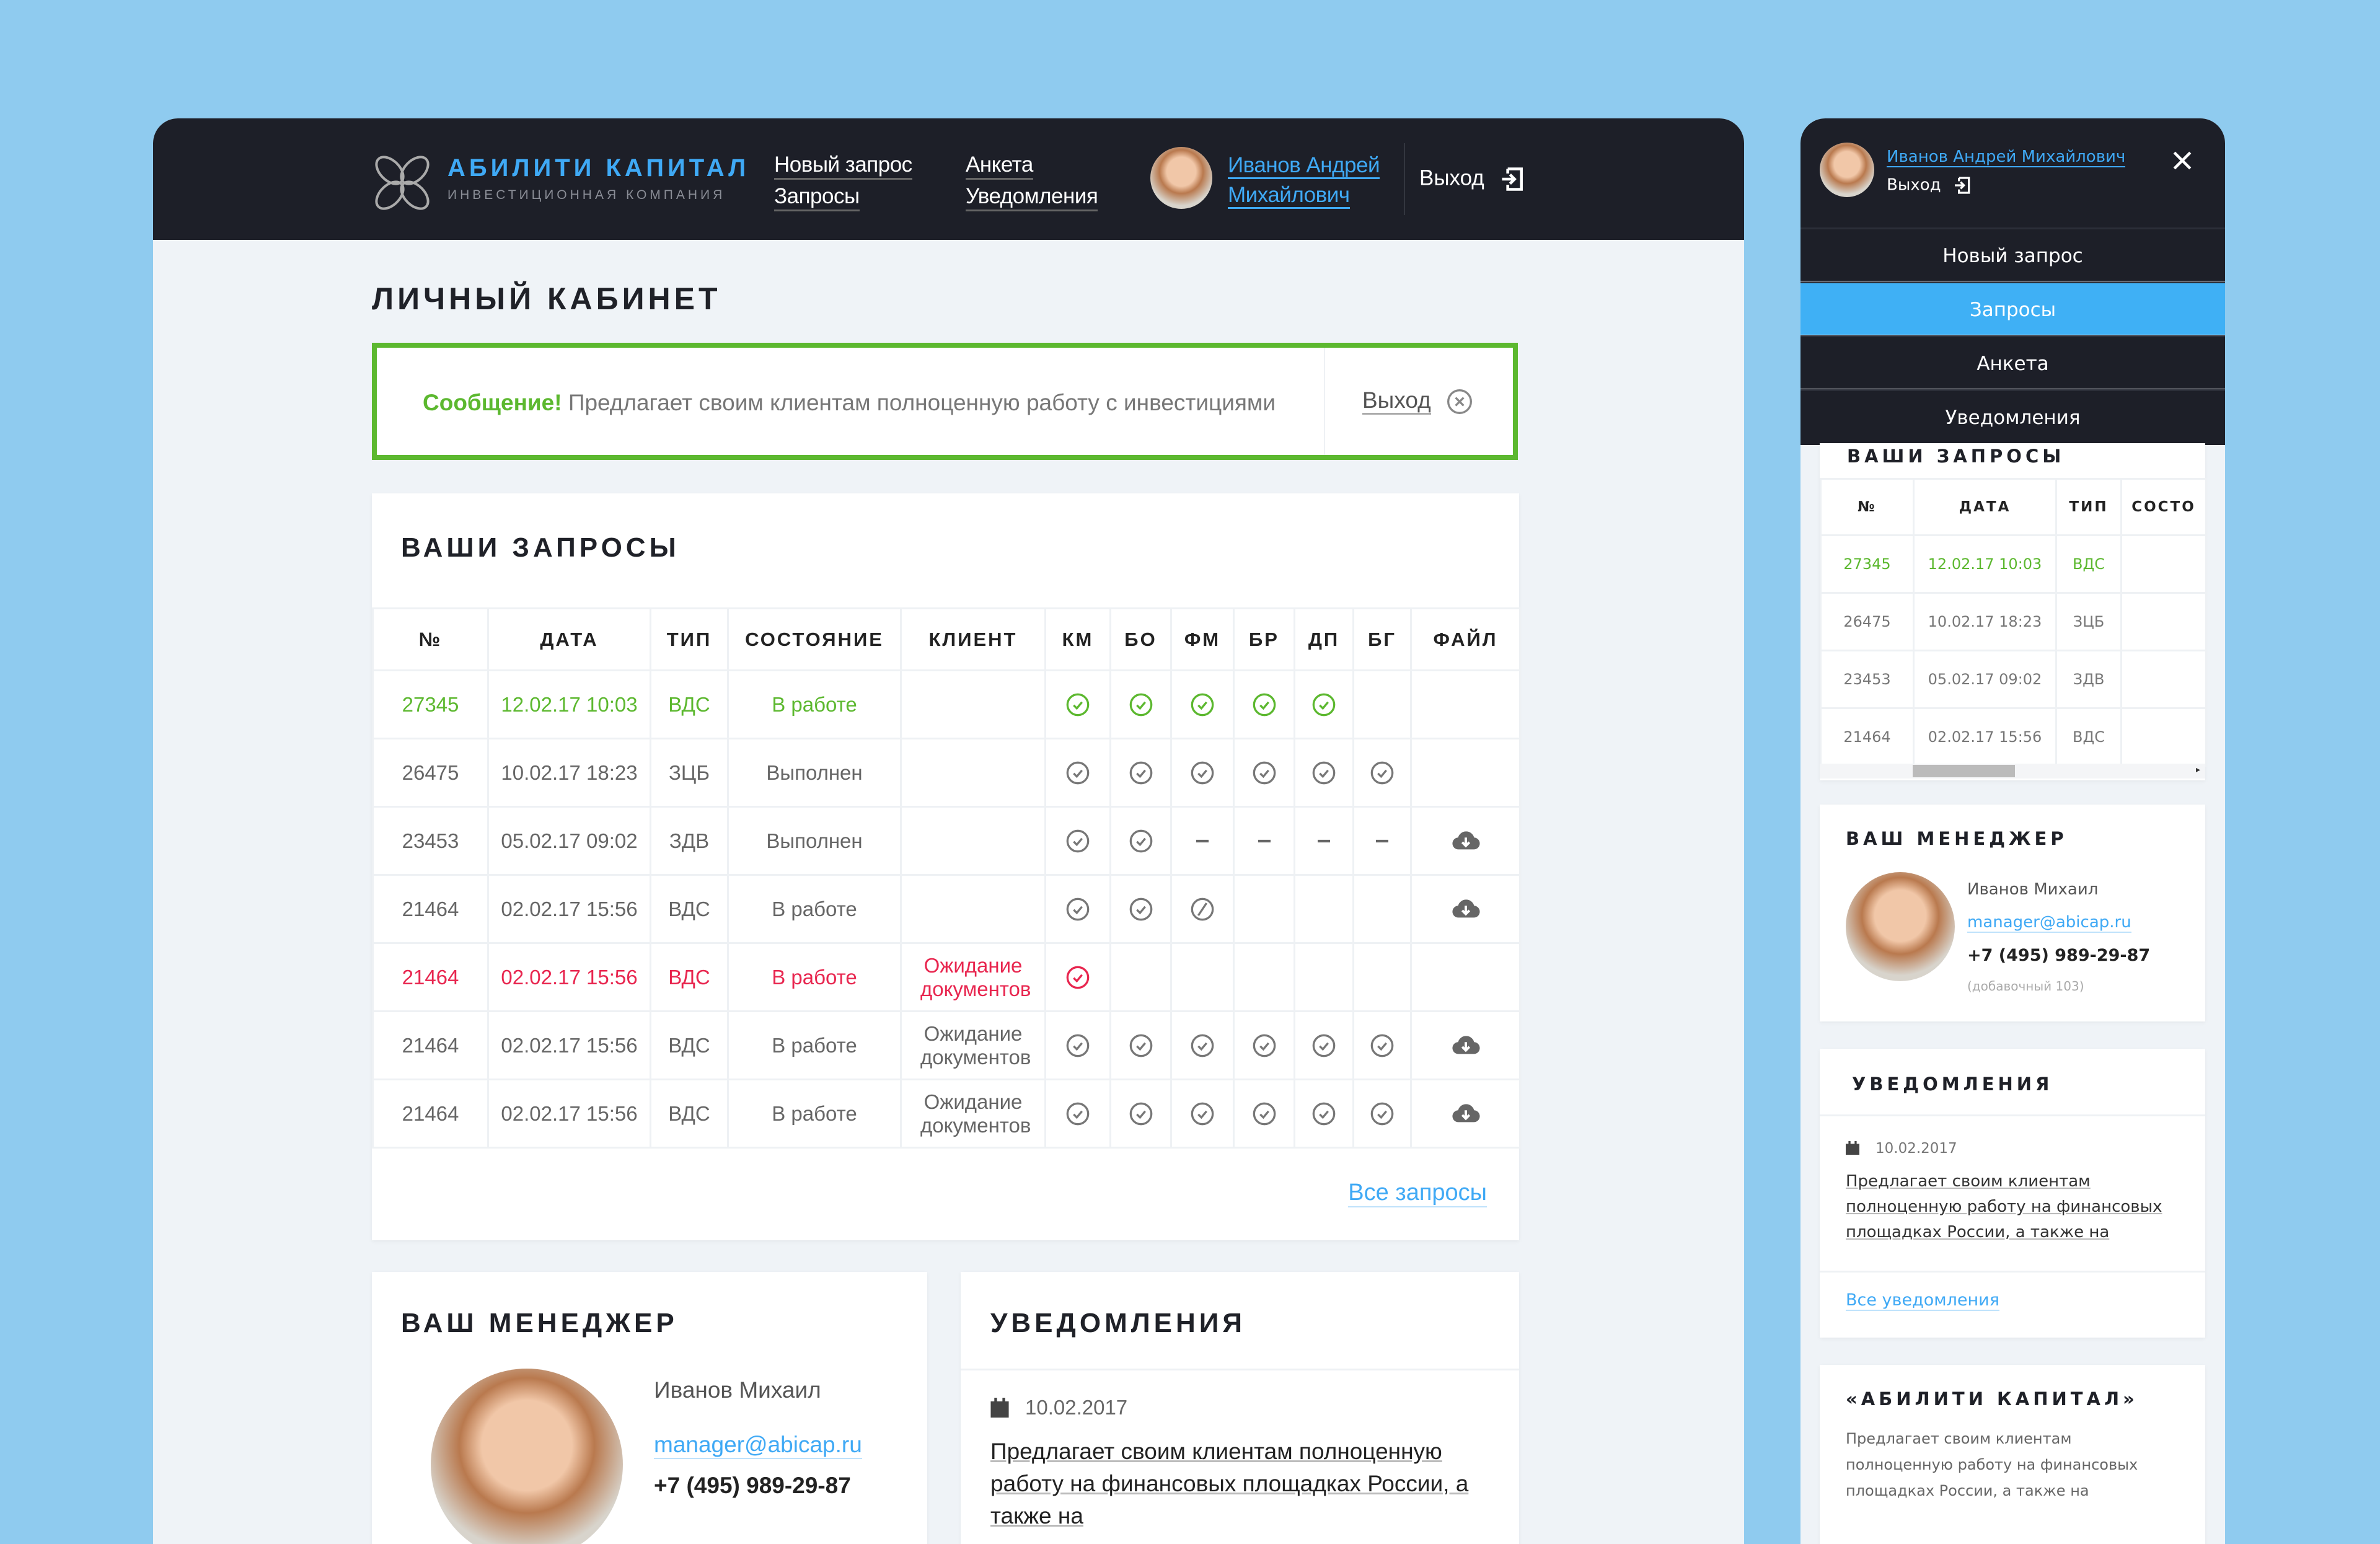  What do you see at coordinates (2012, 254) in the screenshot?
I see `mobile-menu-item: Новый запрос` at bounding box center [2012, 254].